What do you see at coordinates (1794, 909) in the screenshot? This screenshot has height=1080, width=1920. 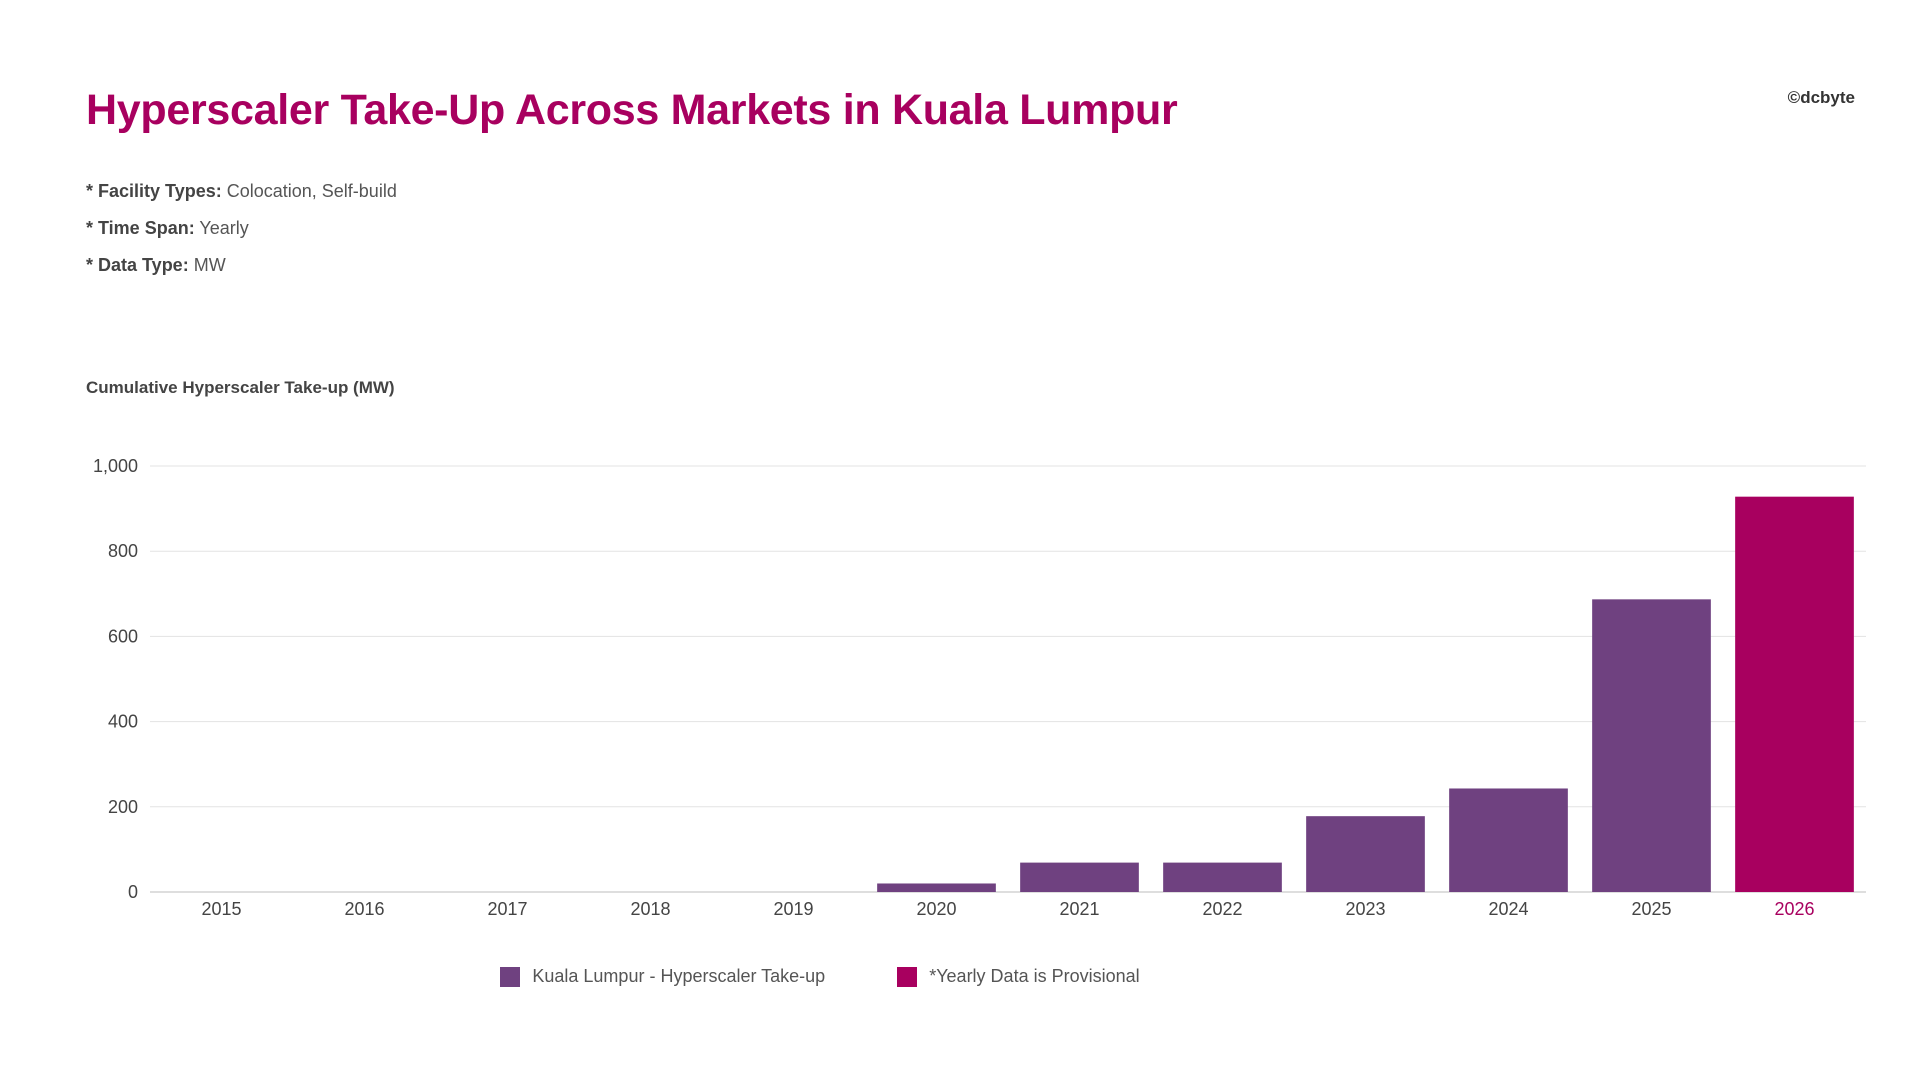 I see `x-tick-label: 2026` at bounding box center [1794, 909].